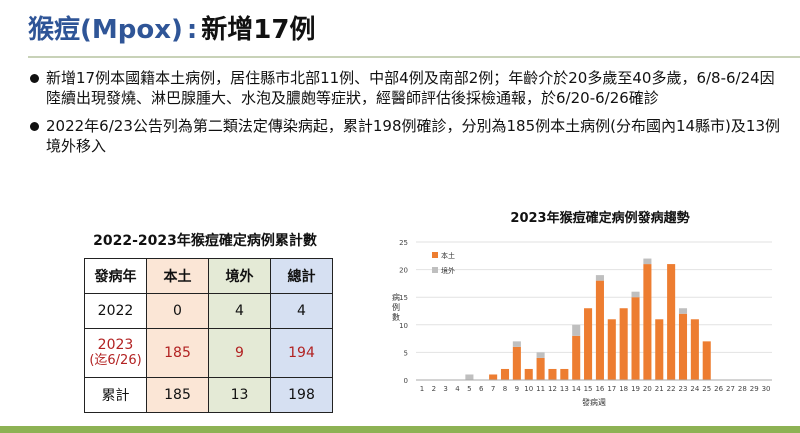  I want to click on cell-year: 2022, so click(115, 311).